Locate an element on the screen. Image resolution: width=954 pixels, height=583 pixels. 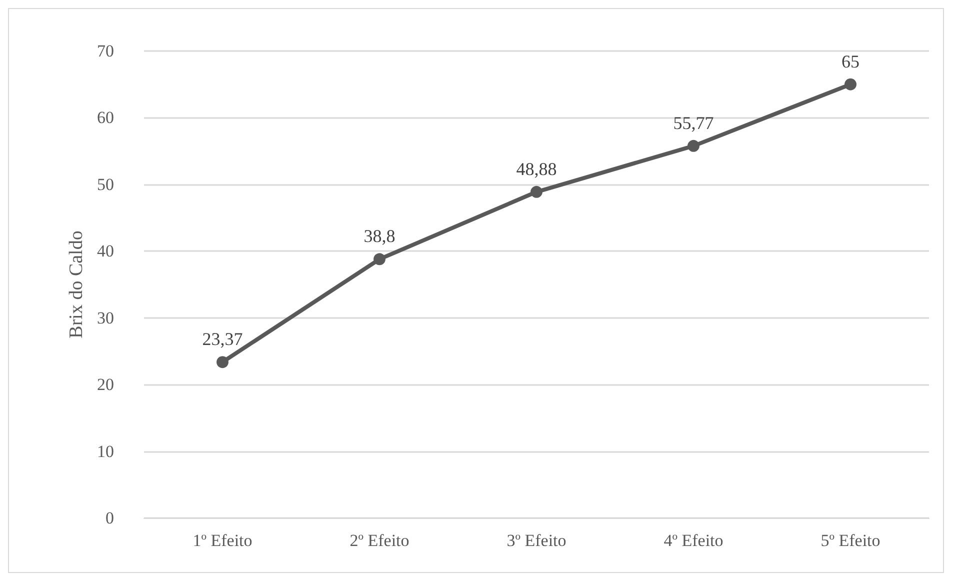
y-axis-title: Brix do Caldo is located at coordinates (77, 284).